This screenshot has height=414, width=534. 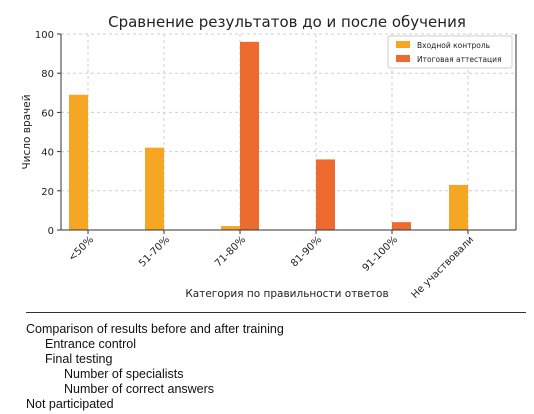 I want to click on legend: Входной контроль Итоговая аттестация, so click(x=450, y=52).